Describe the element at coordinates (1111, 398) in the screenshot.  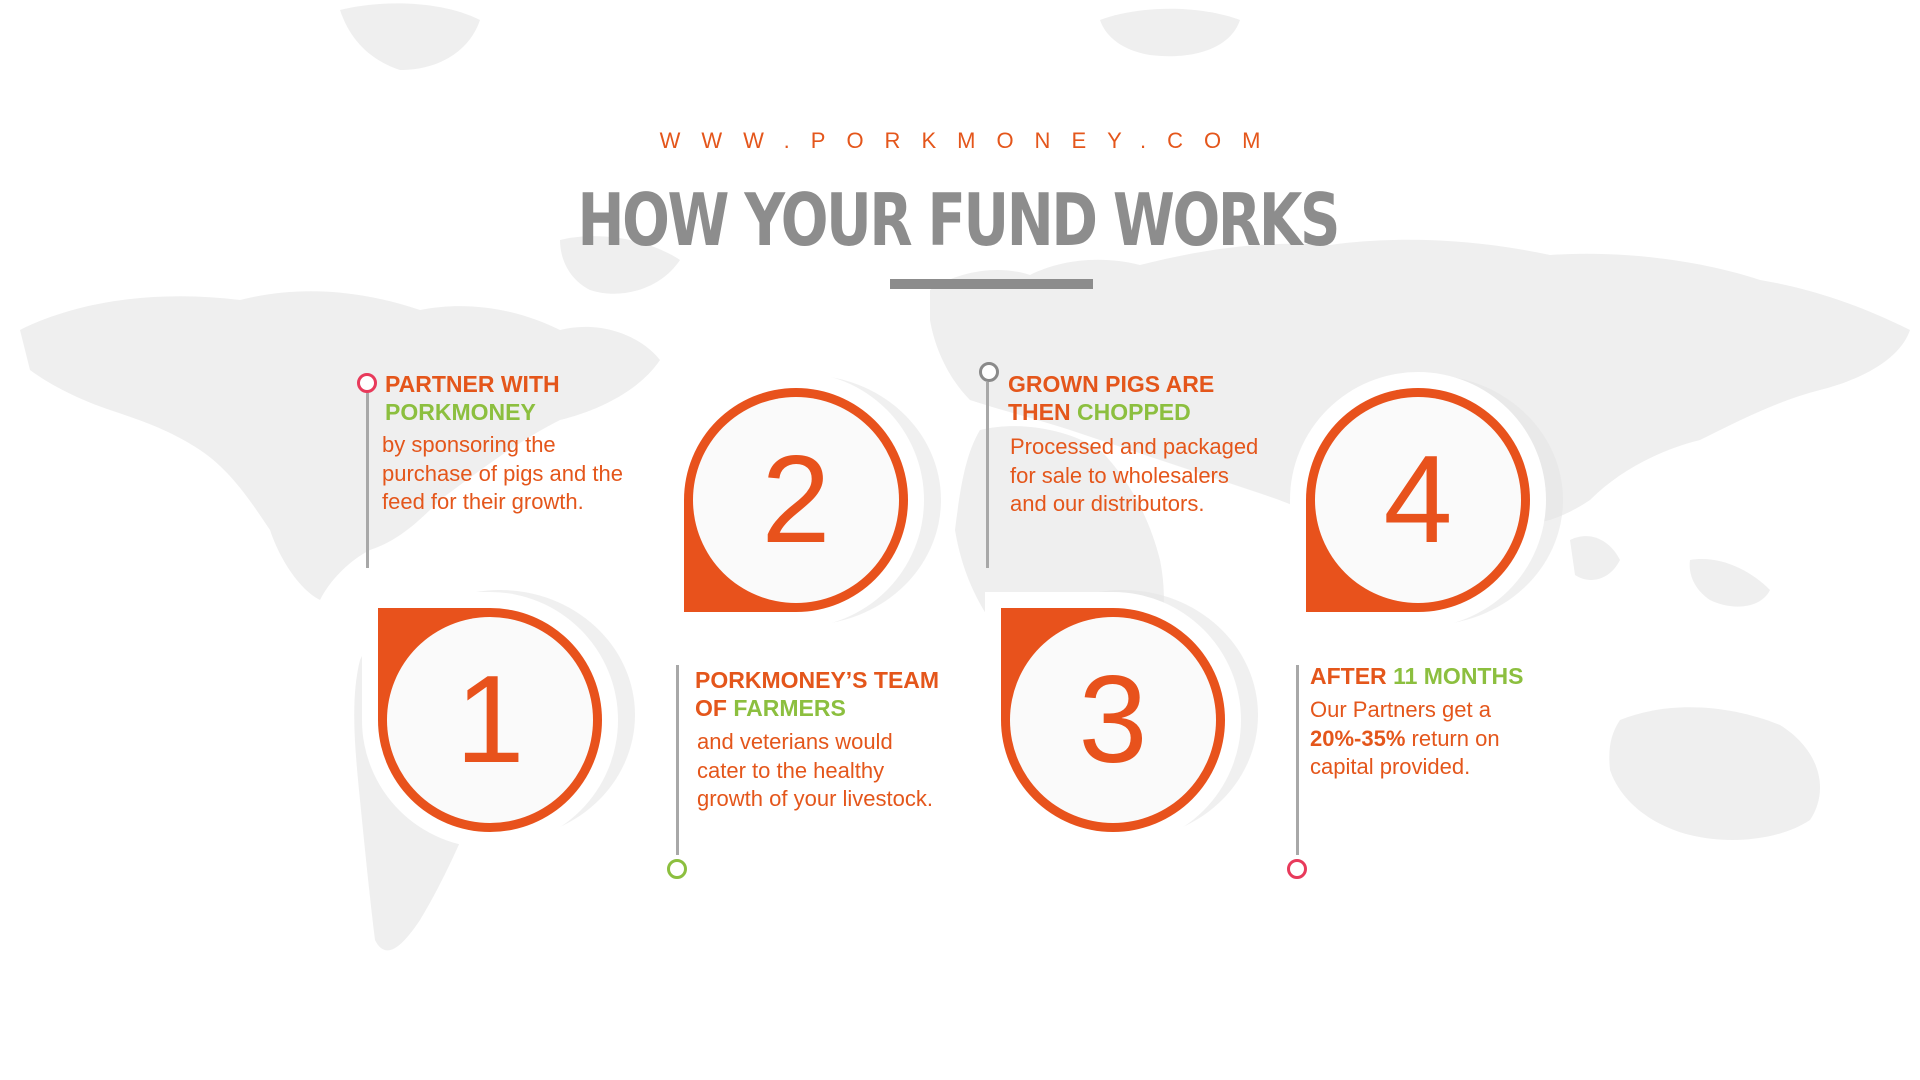
I see `step-3-title-part-a: GROWN PIGS ARE THEN` at that location.